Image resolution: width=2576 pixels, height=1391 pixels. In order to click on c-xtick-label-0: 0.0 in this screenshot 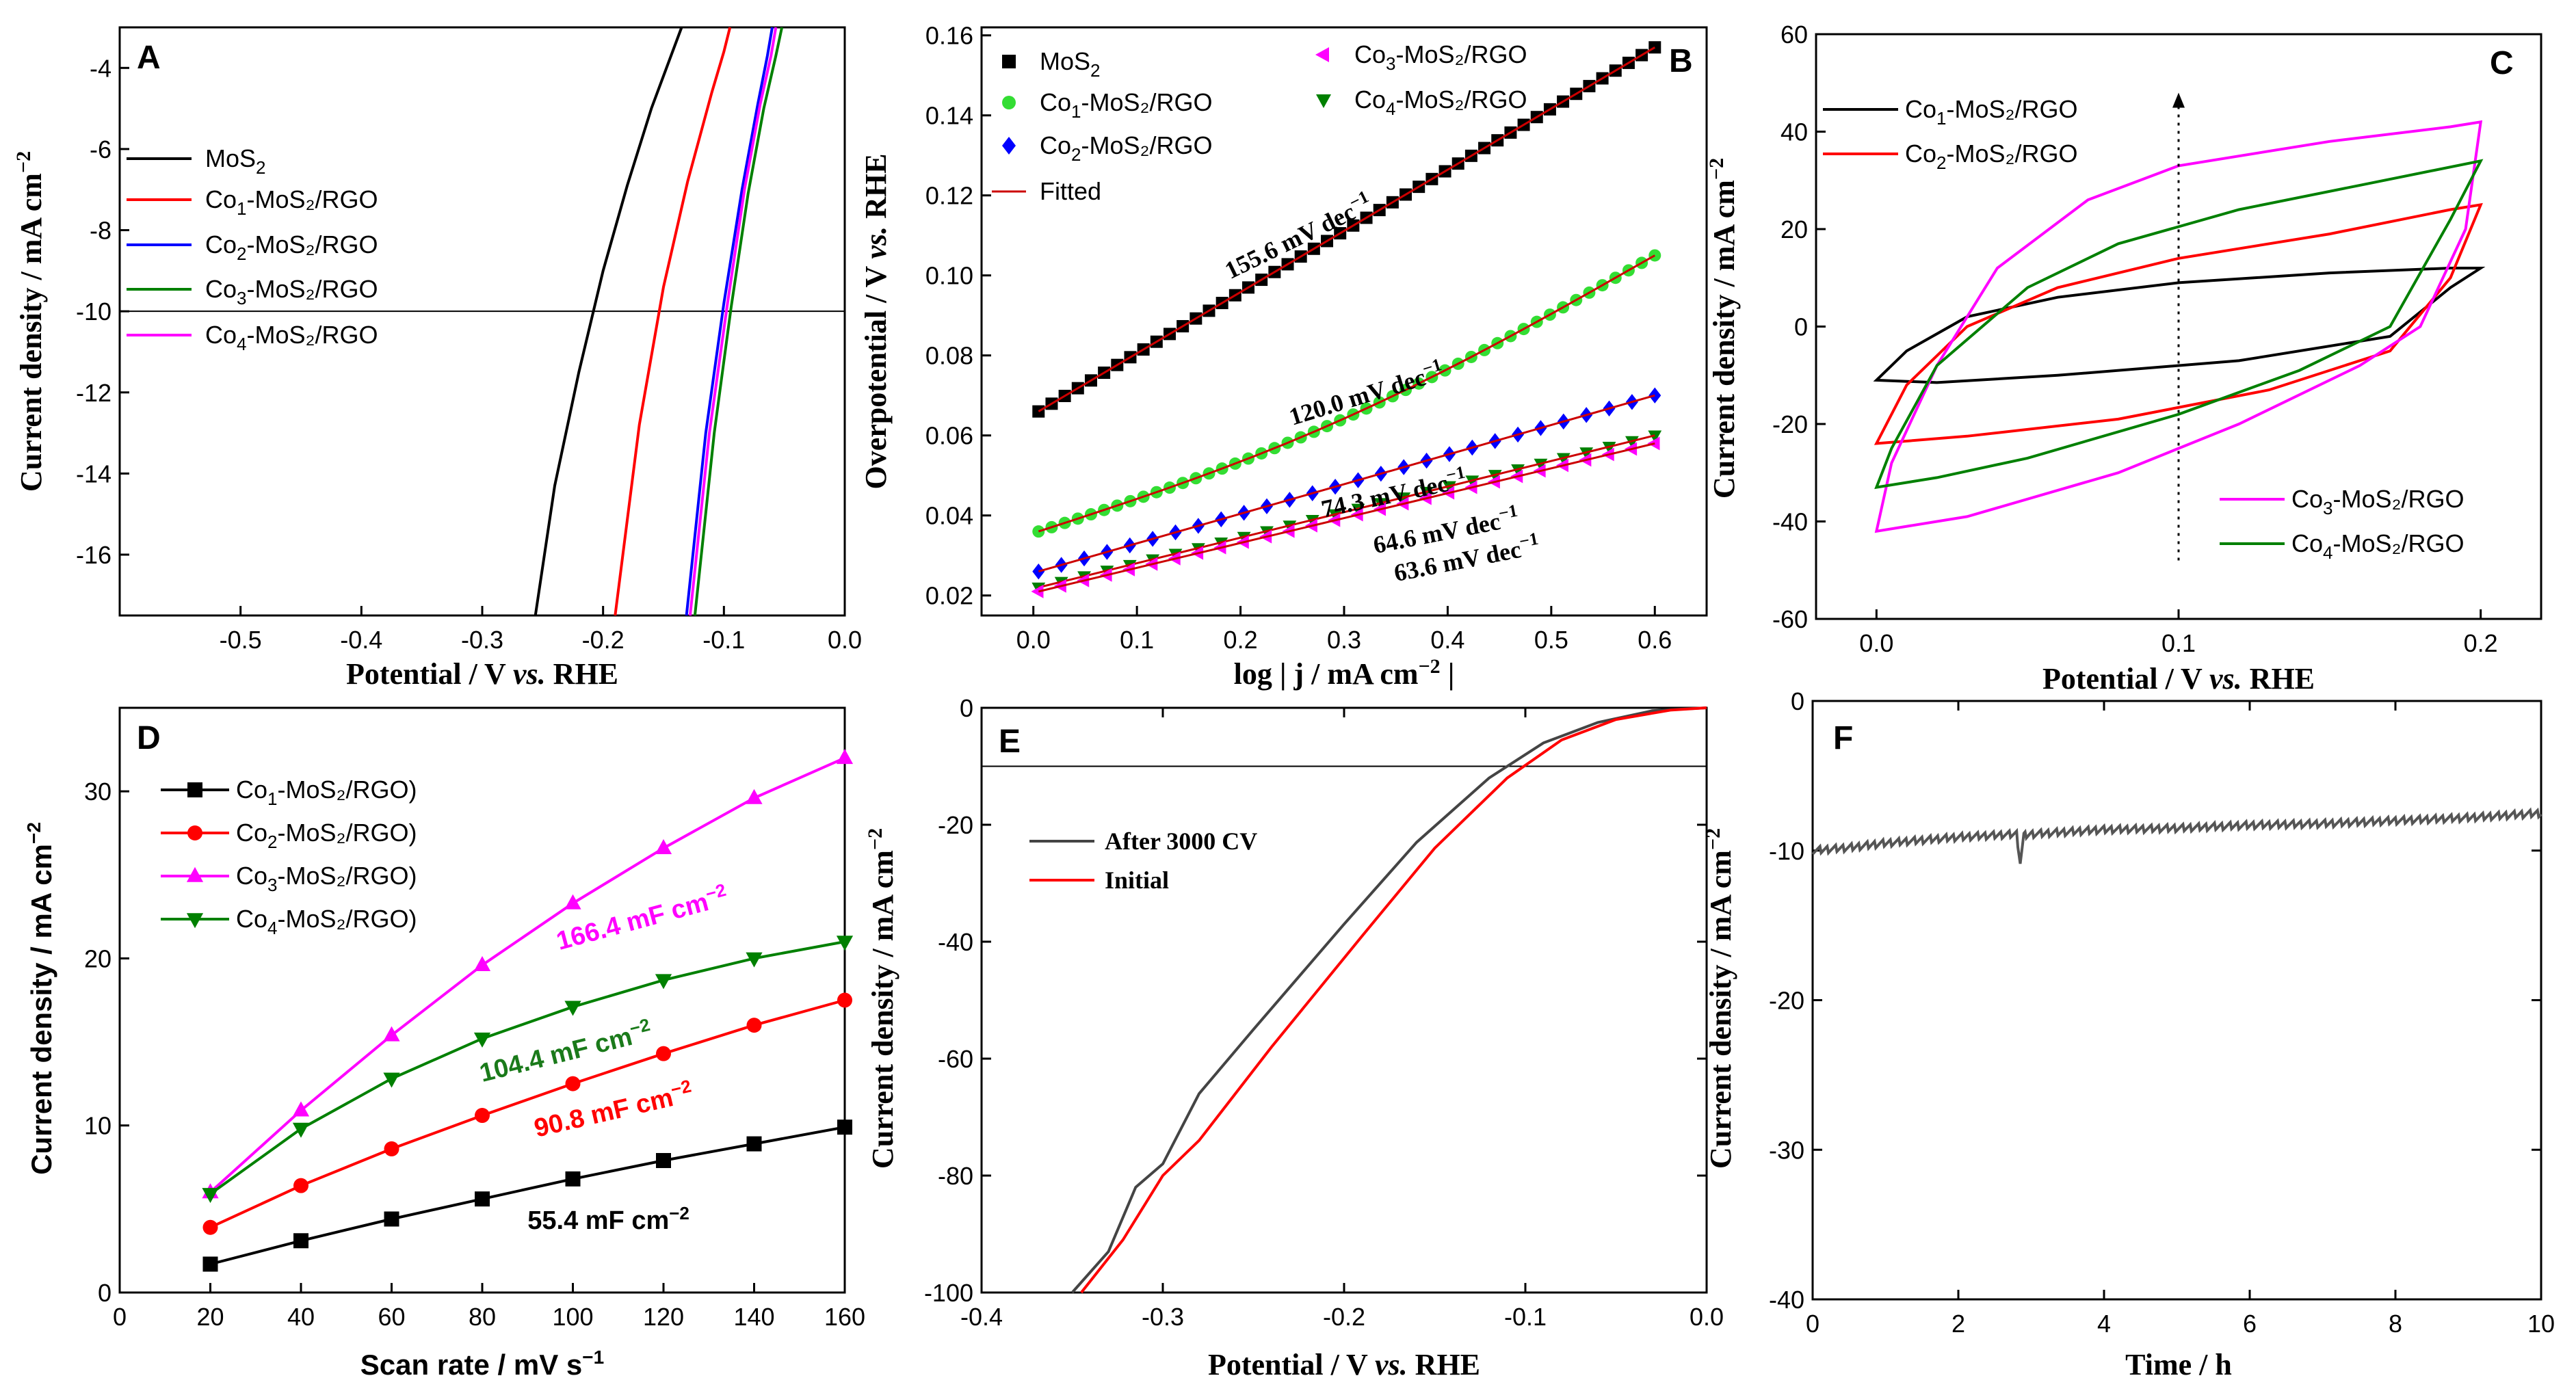, I will do `click(1876, 643)`.